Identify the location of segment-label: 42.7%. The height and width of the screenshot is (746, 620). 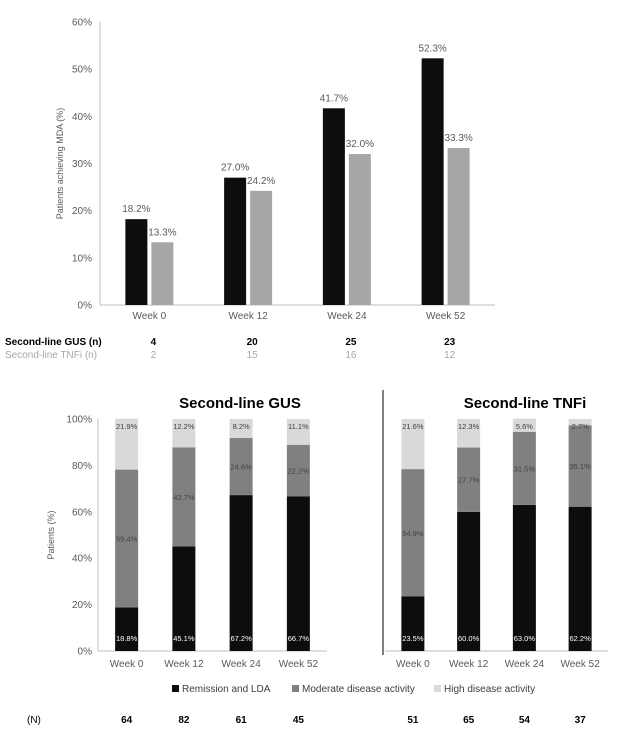
(184, 497).